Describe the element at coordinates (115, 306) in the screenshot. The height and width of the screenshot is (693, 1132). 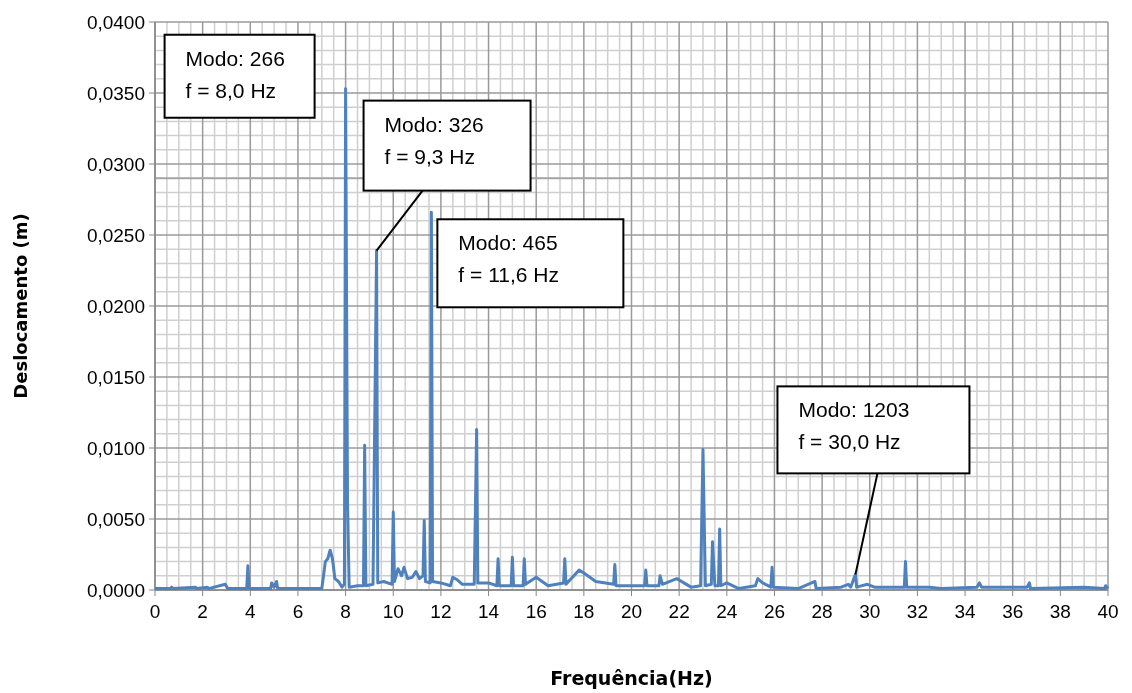
I see `y-tick-label: 0,0200` at that location.